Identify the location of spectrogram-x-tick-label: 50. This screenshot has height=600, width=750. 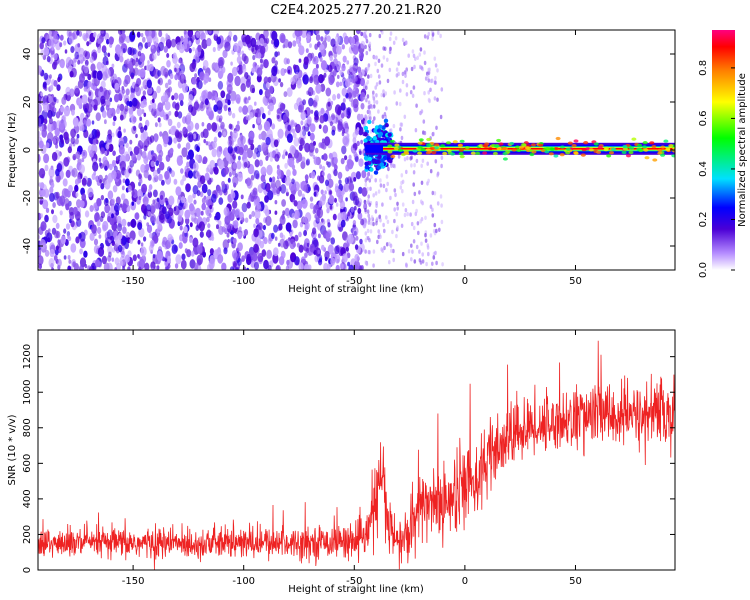
(575, 281).